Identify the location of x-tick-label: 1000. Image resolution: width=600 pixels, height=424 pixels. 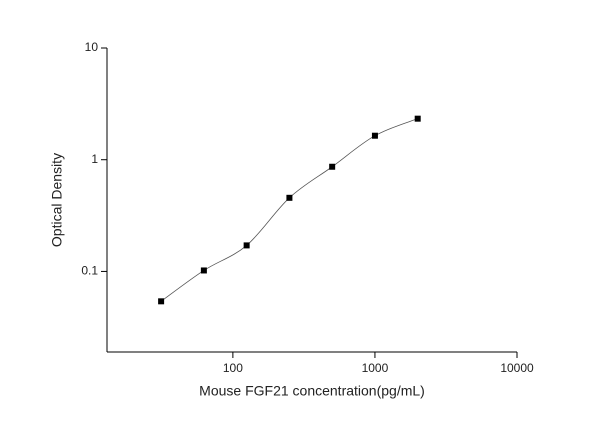
(375, 368).